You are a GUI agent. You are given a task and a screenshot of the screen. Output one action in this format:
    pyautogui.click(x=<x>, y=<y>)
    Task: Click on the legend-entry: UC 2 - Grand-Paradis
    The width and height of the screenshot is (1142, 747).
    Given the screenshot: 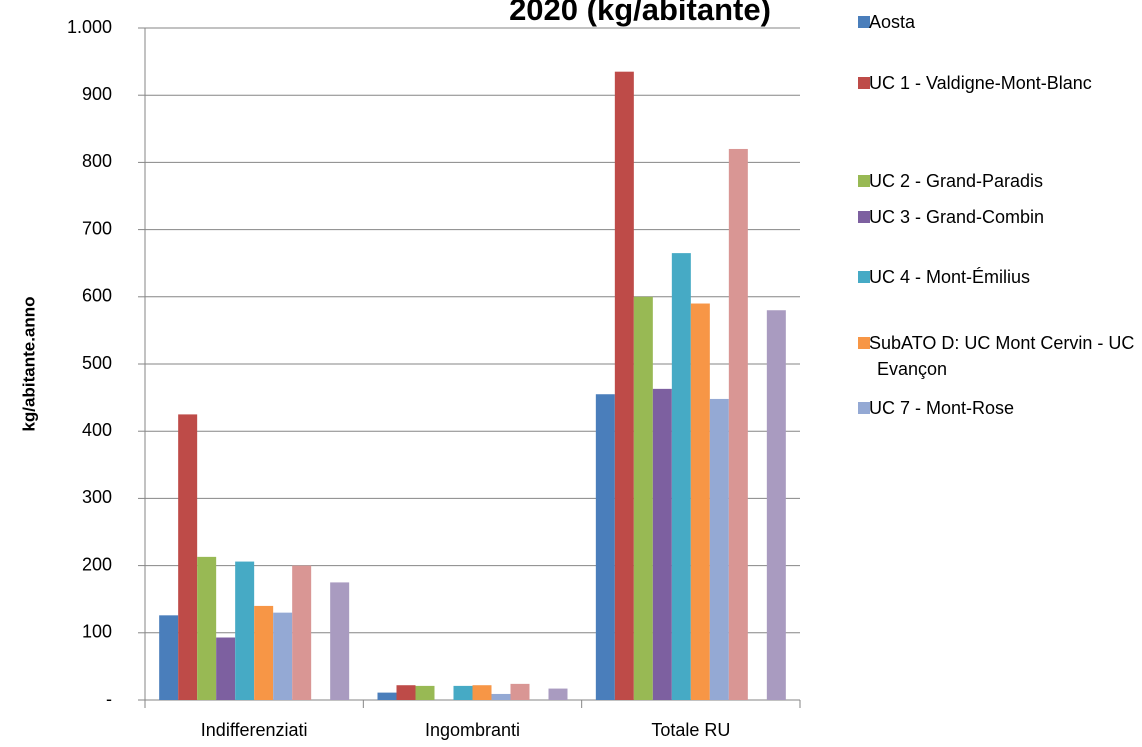 What is the action you would take?
    pyautogui.click(x=998, y=181)
    